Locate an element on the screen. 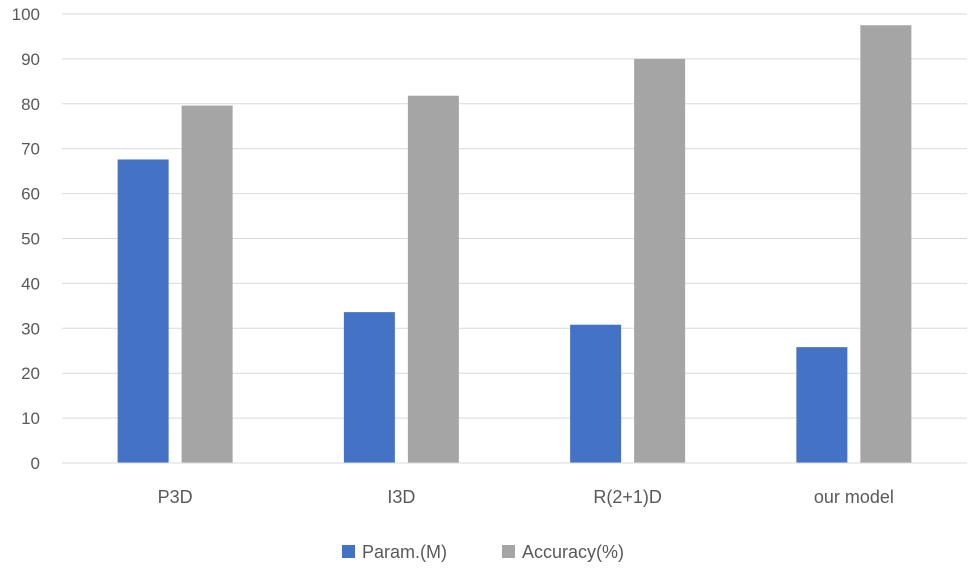 This screenshot has width=970, height=569. y-tick-label: 90 is located at coordinates (30, 59).